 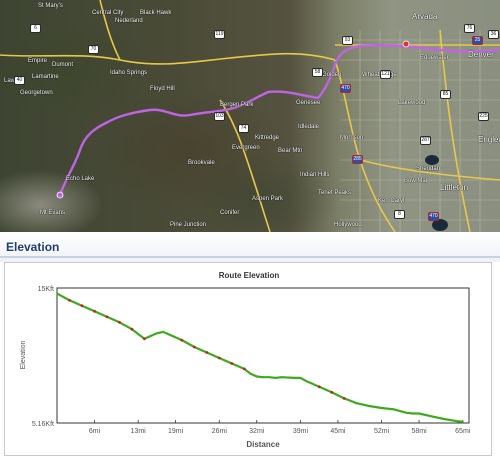 What do you see at coordinates (469, 28) in the screenshot?
I see `highway-shield: 76` at bounding box center [469, 28].